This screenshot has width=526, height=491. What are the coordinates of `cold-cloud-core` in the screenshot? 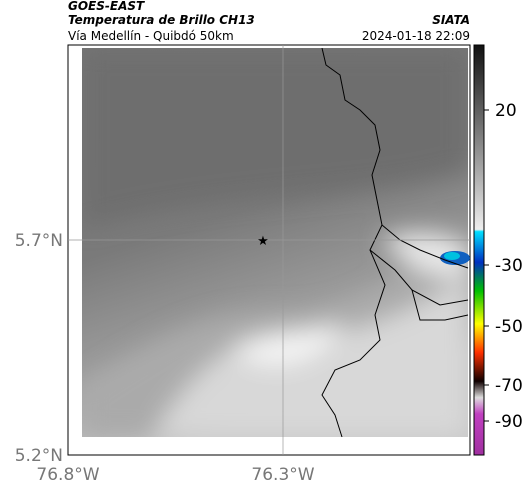 It's located at (452, 256).